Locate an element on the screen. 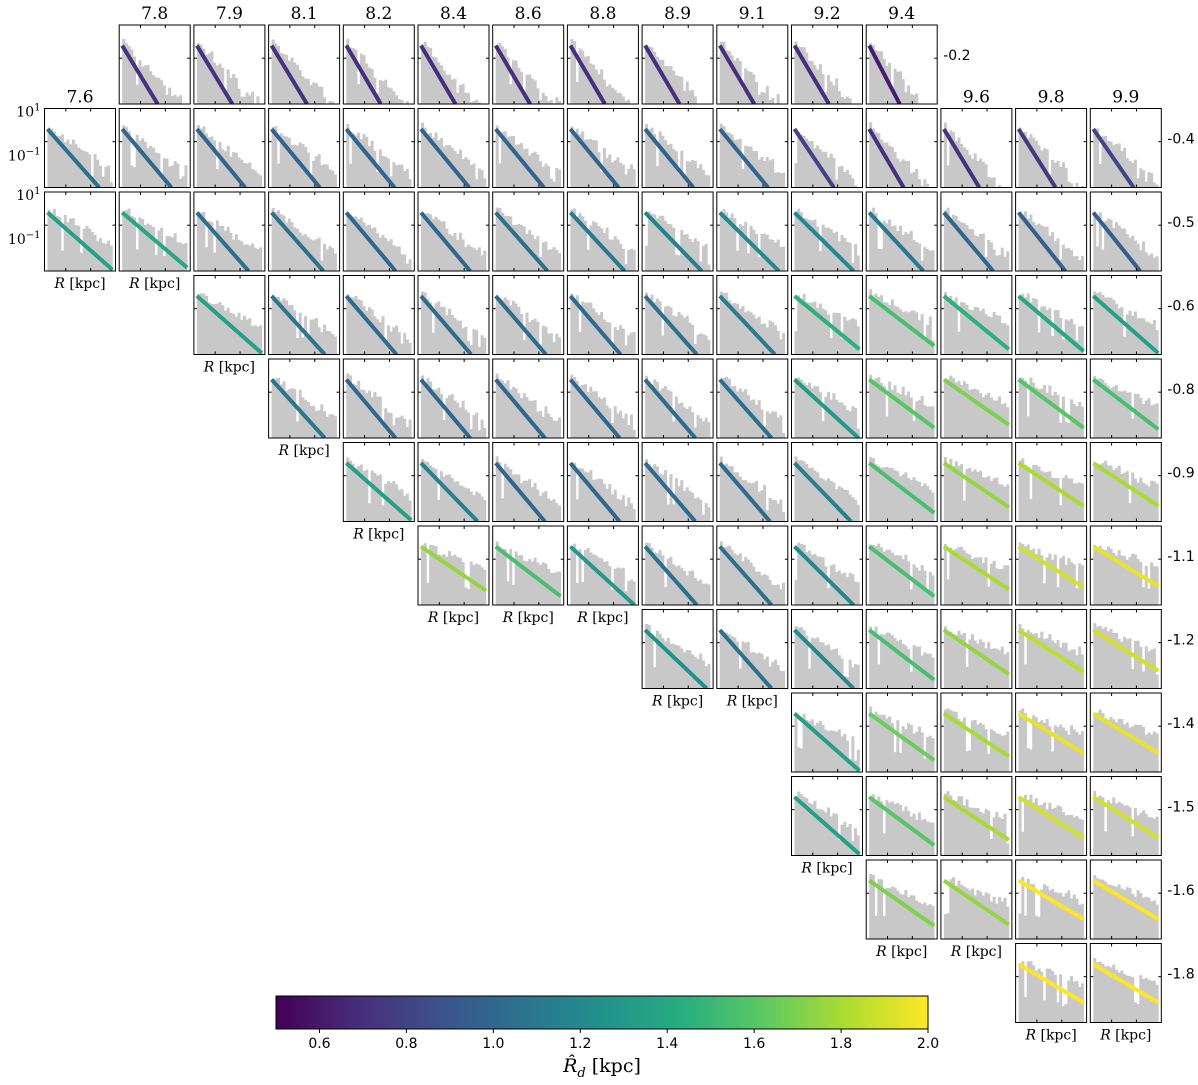  colorbar-tick-label: 1.6 is located at coordinates (754, 1044).